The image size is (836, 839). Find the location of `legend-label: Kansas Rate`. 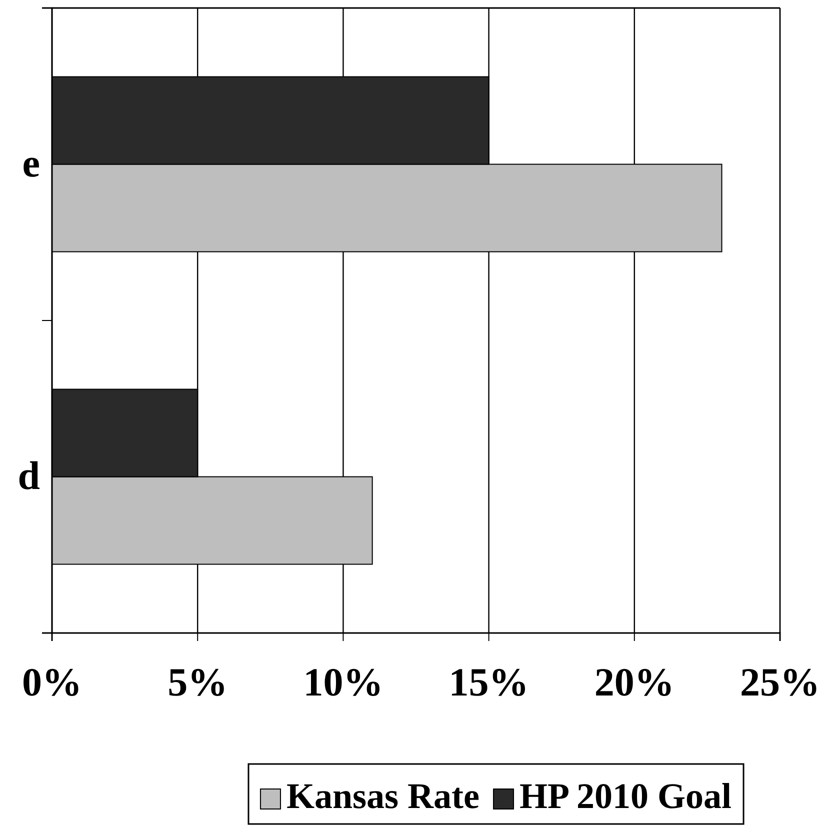

legend-label: Kansas Rate is located at coordinates (383, 796).